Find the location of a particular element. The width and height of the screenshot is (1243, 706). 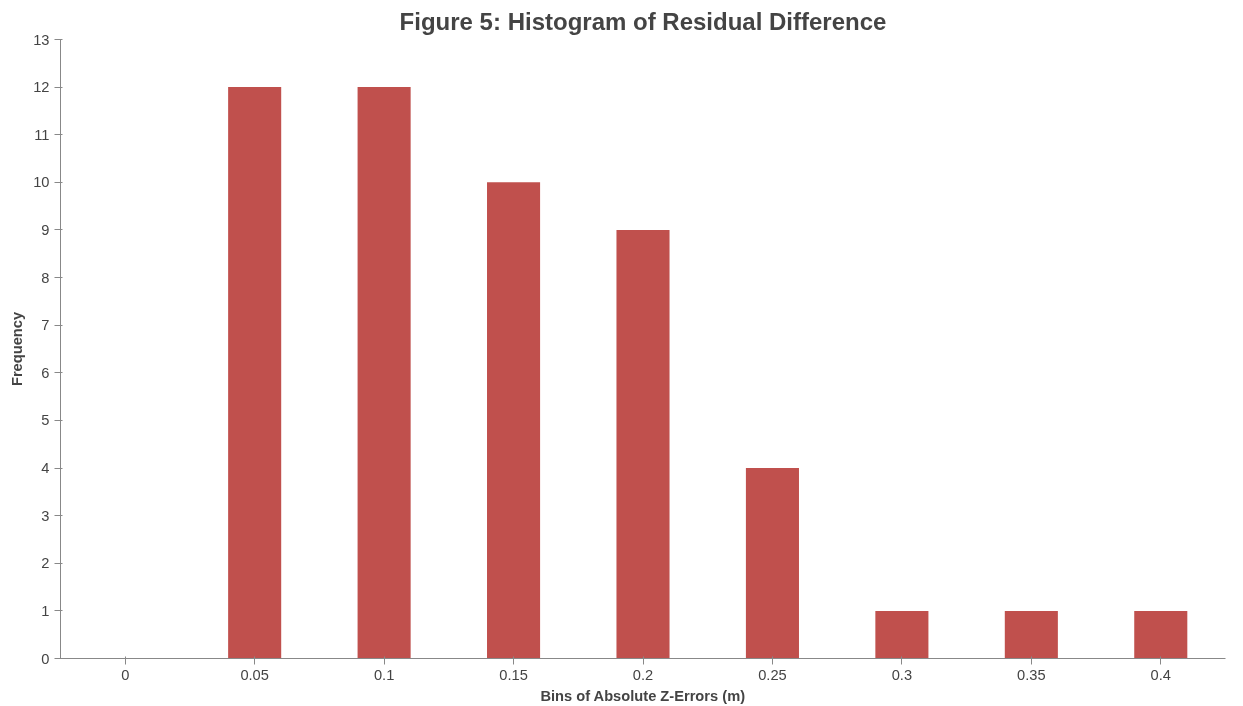

y-tick-label: 2 is located at coordinates (45, 563).